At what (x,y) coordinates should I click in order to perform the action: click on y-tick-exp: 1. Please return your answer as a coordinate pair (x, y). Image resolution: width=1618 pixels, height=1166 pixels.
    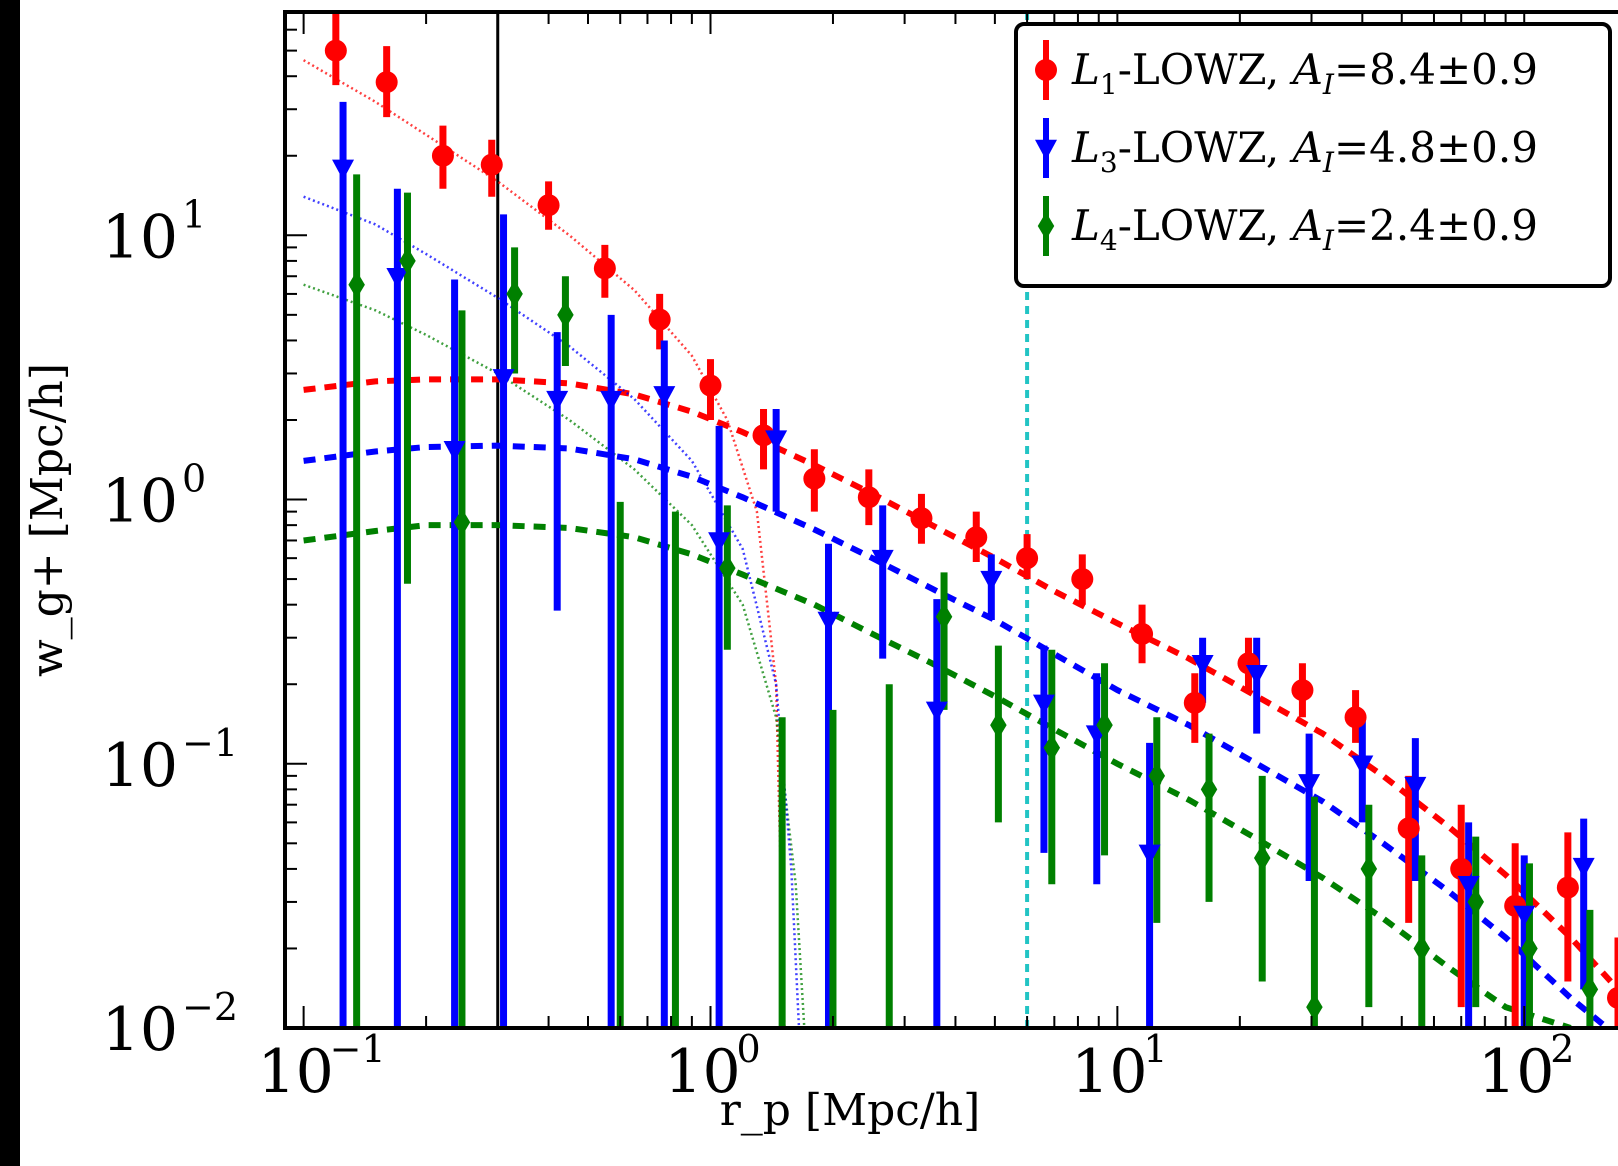
    Looking at the image, I should click on (194, 214).